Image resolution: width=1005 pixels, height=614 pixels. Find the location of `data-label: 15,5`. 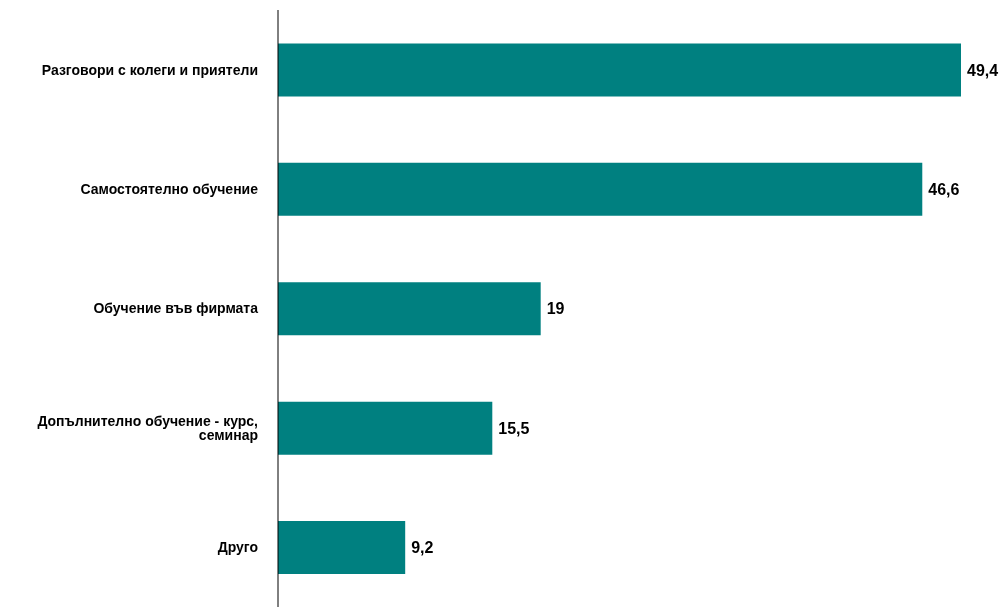

data-label: 15,5 is located at coordinates (514, 428).